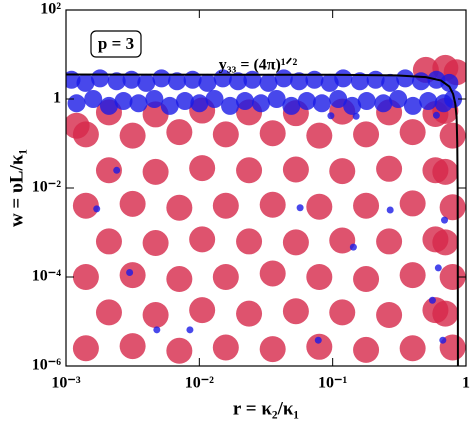 The height and width of the screenshot is (429, 474). What do you see at coordinates (46, 187) in the screenshot?
I see `y-tick-label: 10⁻²` at bounding box center [46, 187].